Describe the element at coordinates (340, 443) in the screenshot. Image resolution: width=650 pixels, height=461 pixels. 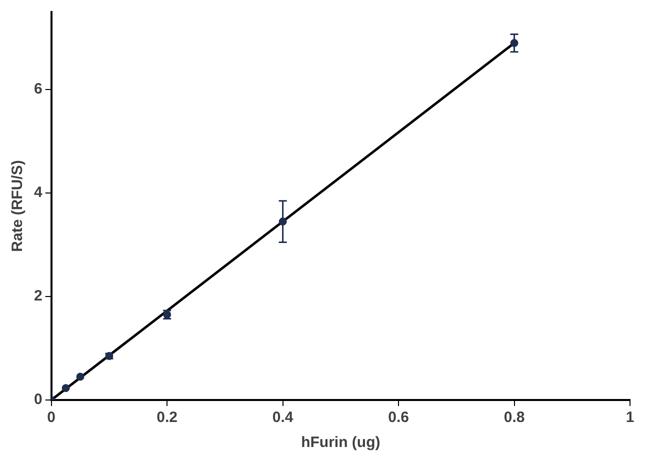
I see `x-axis-title: hFurin (ug)` at that location.